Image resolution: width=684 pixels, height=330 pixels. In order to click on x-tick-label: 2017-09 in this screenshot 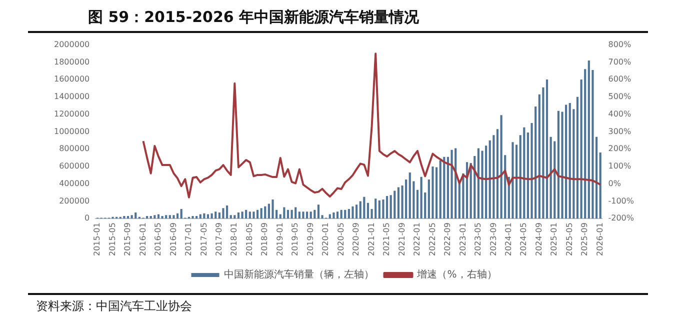, I will do `click(219, 239)`.